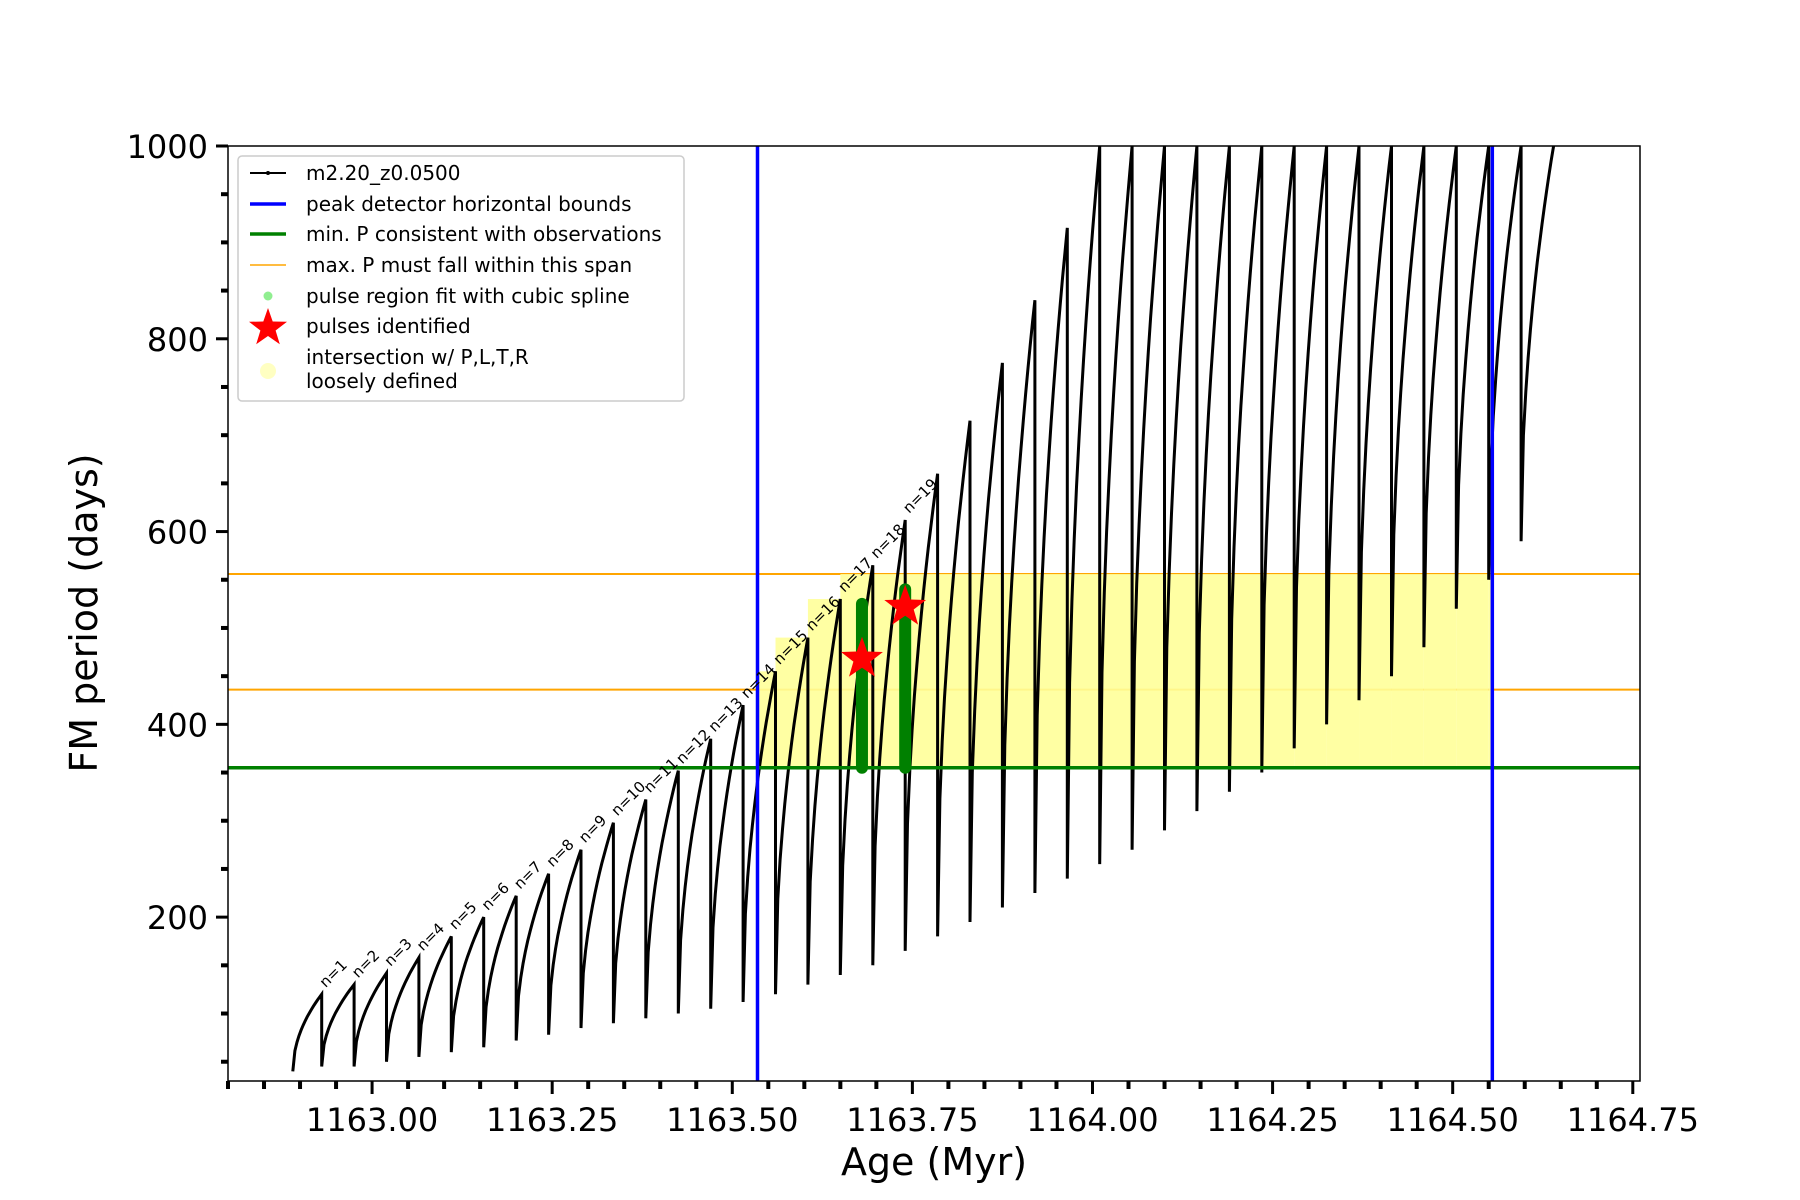 This screenshot has width=1800, height=1200. Describe the element at coordinates (417, 357) in the screenshot. I see `legend-label-intersect: intersection w/ P,L,T,R` at that location.